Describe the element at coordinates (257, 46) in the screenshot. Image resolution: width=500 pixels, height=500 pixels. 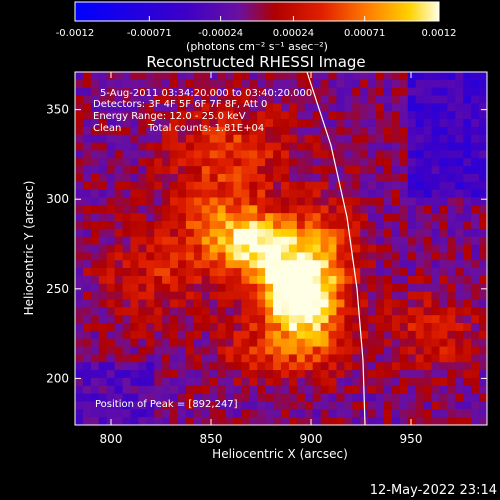
I see `colorbar-units: (photons cm⁻² s⁻¹ asec⁻²)` at that location.